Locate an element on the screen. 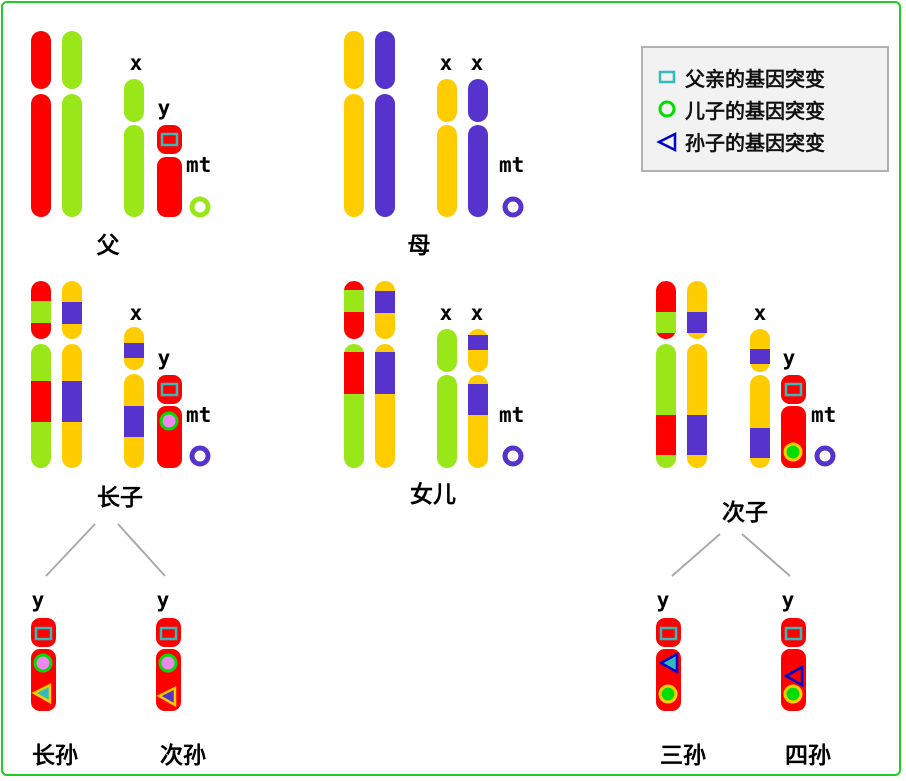 Image resolution: width=906 pixels, height=781 pixels. legend: 父亲的基因突变 儿子的基因突变 孙子的基因突变 is located at coordinates (765, 109).